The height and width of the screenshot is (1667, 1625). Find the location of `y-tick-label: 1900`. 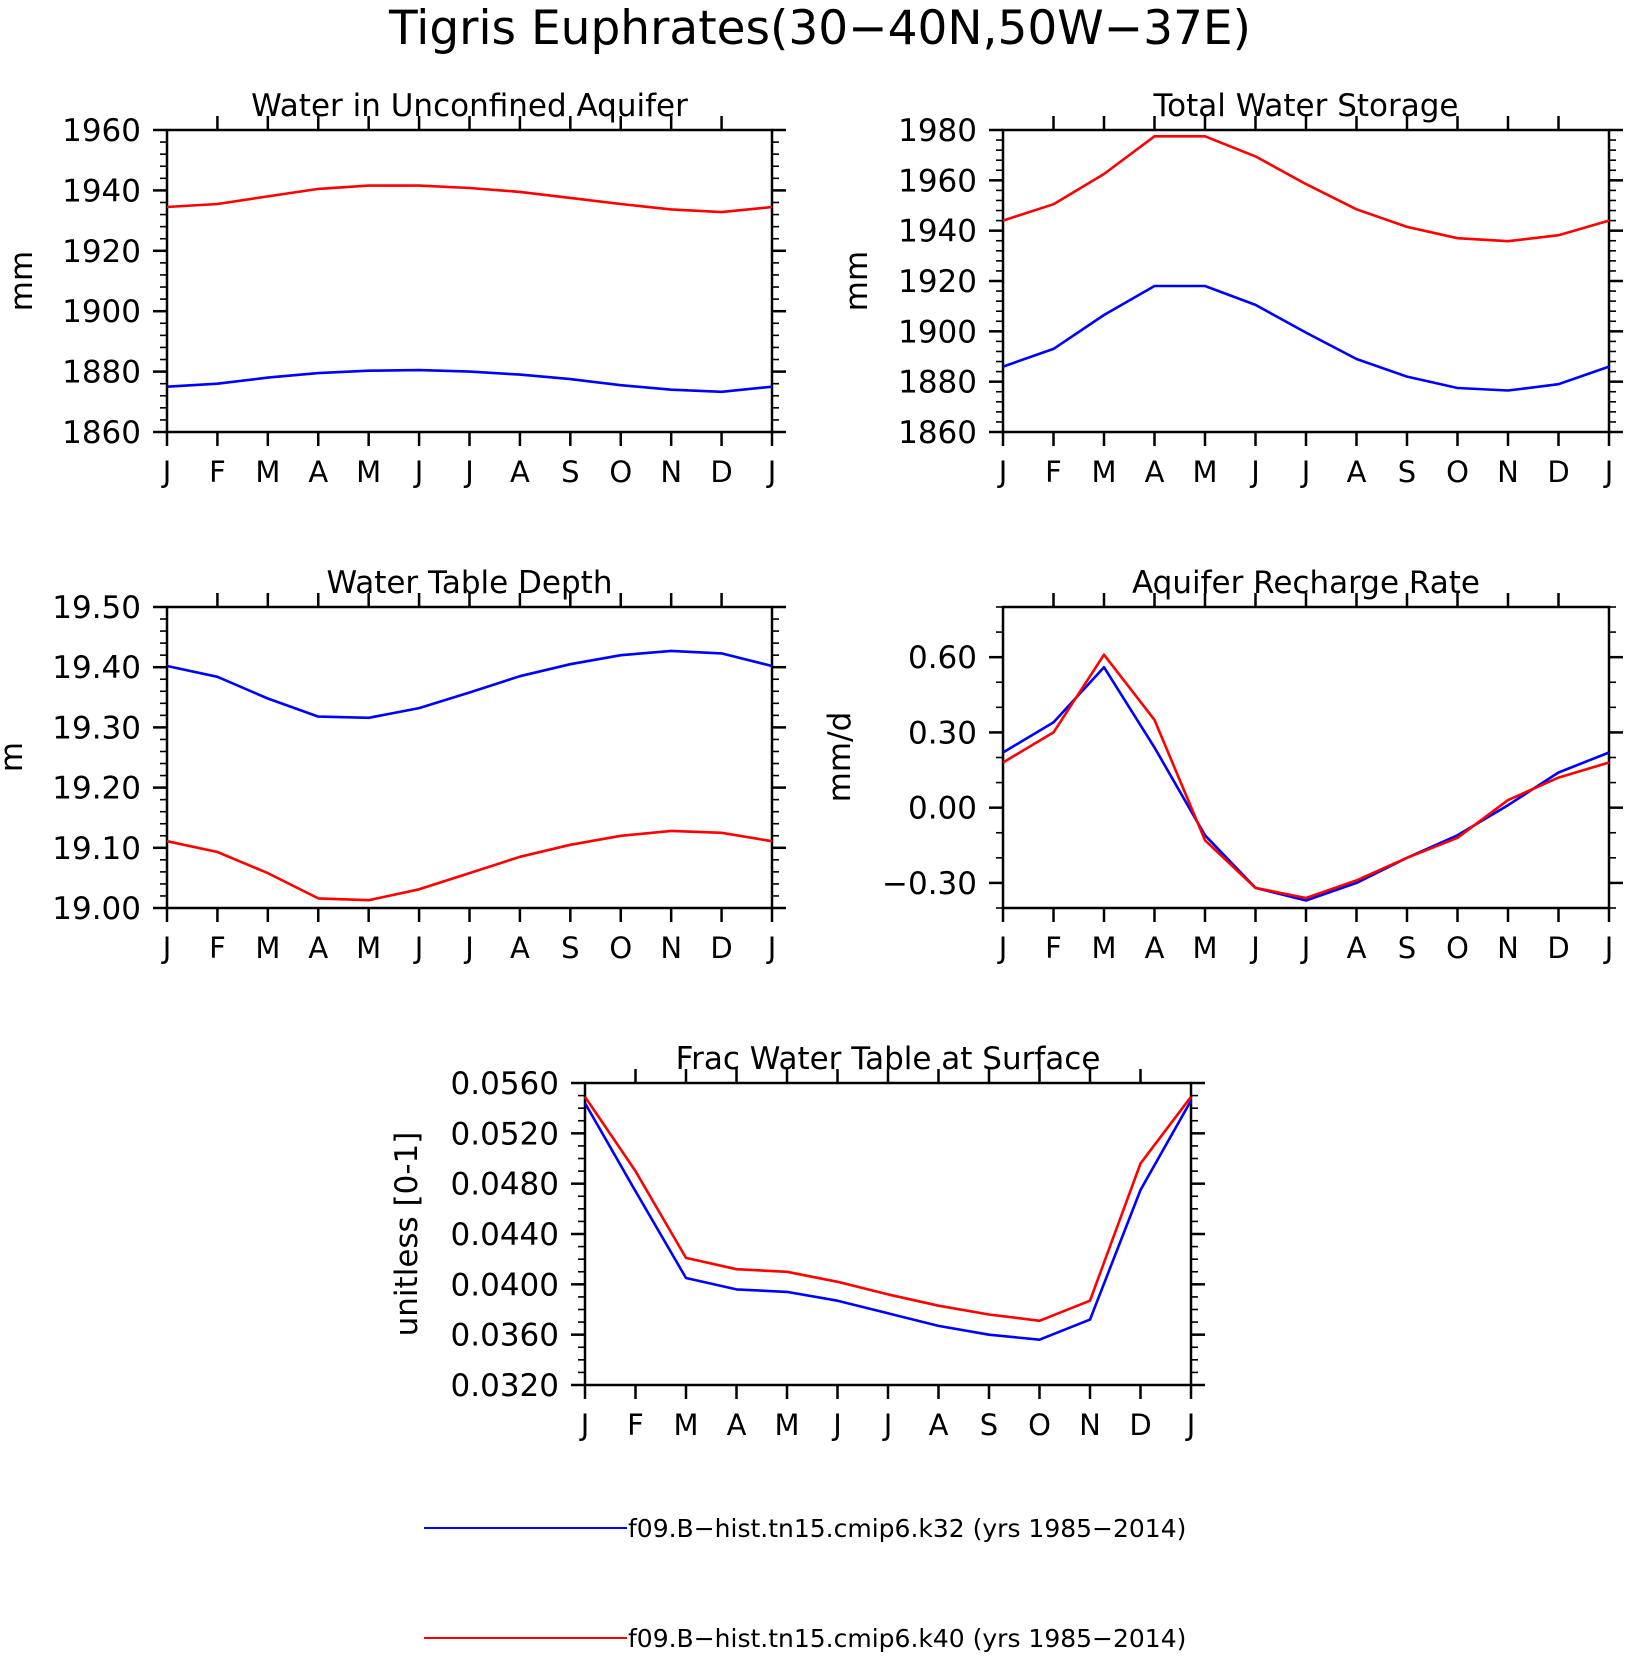

y-tick-label: 1900 is located at coordinates (101, 312).